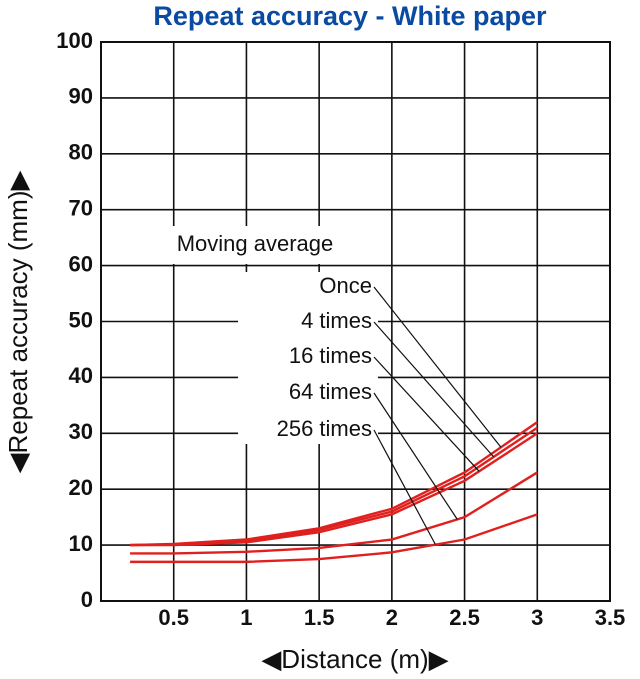  What do you see at coordinates (246, 617) in the screenshot?
I see `x-tick-label: 1` at bounding box center [246, 617].